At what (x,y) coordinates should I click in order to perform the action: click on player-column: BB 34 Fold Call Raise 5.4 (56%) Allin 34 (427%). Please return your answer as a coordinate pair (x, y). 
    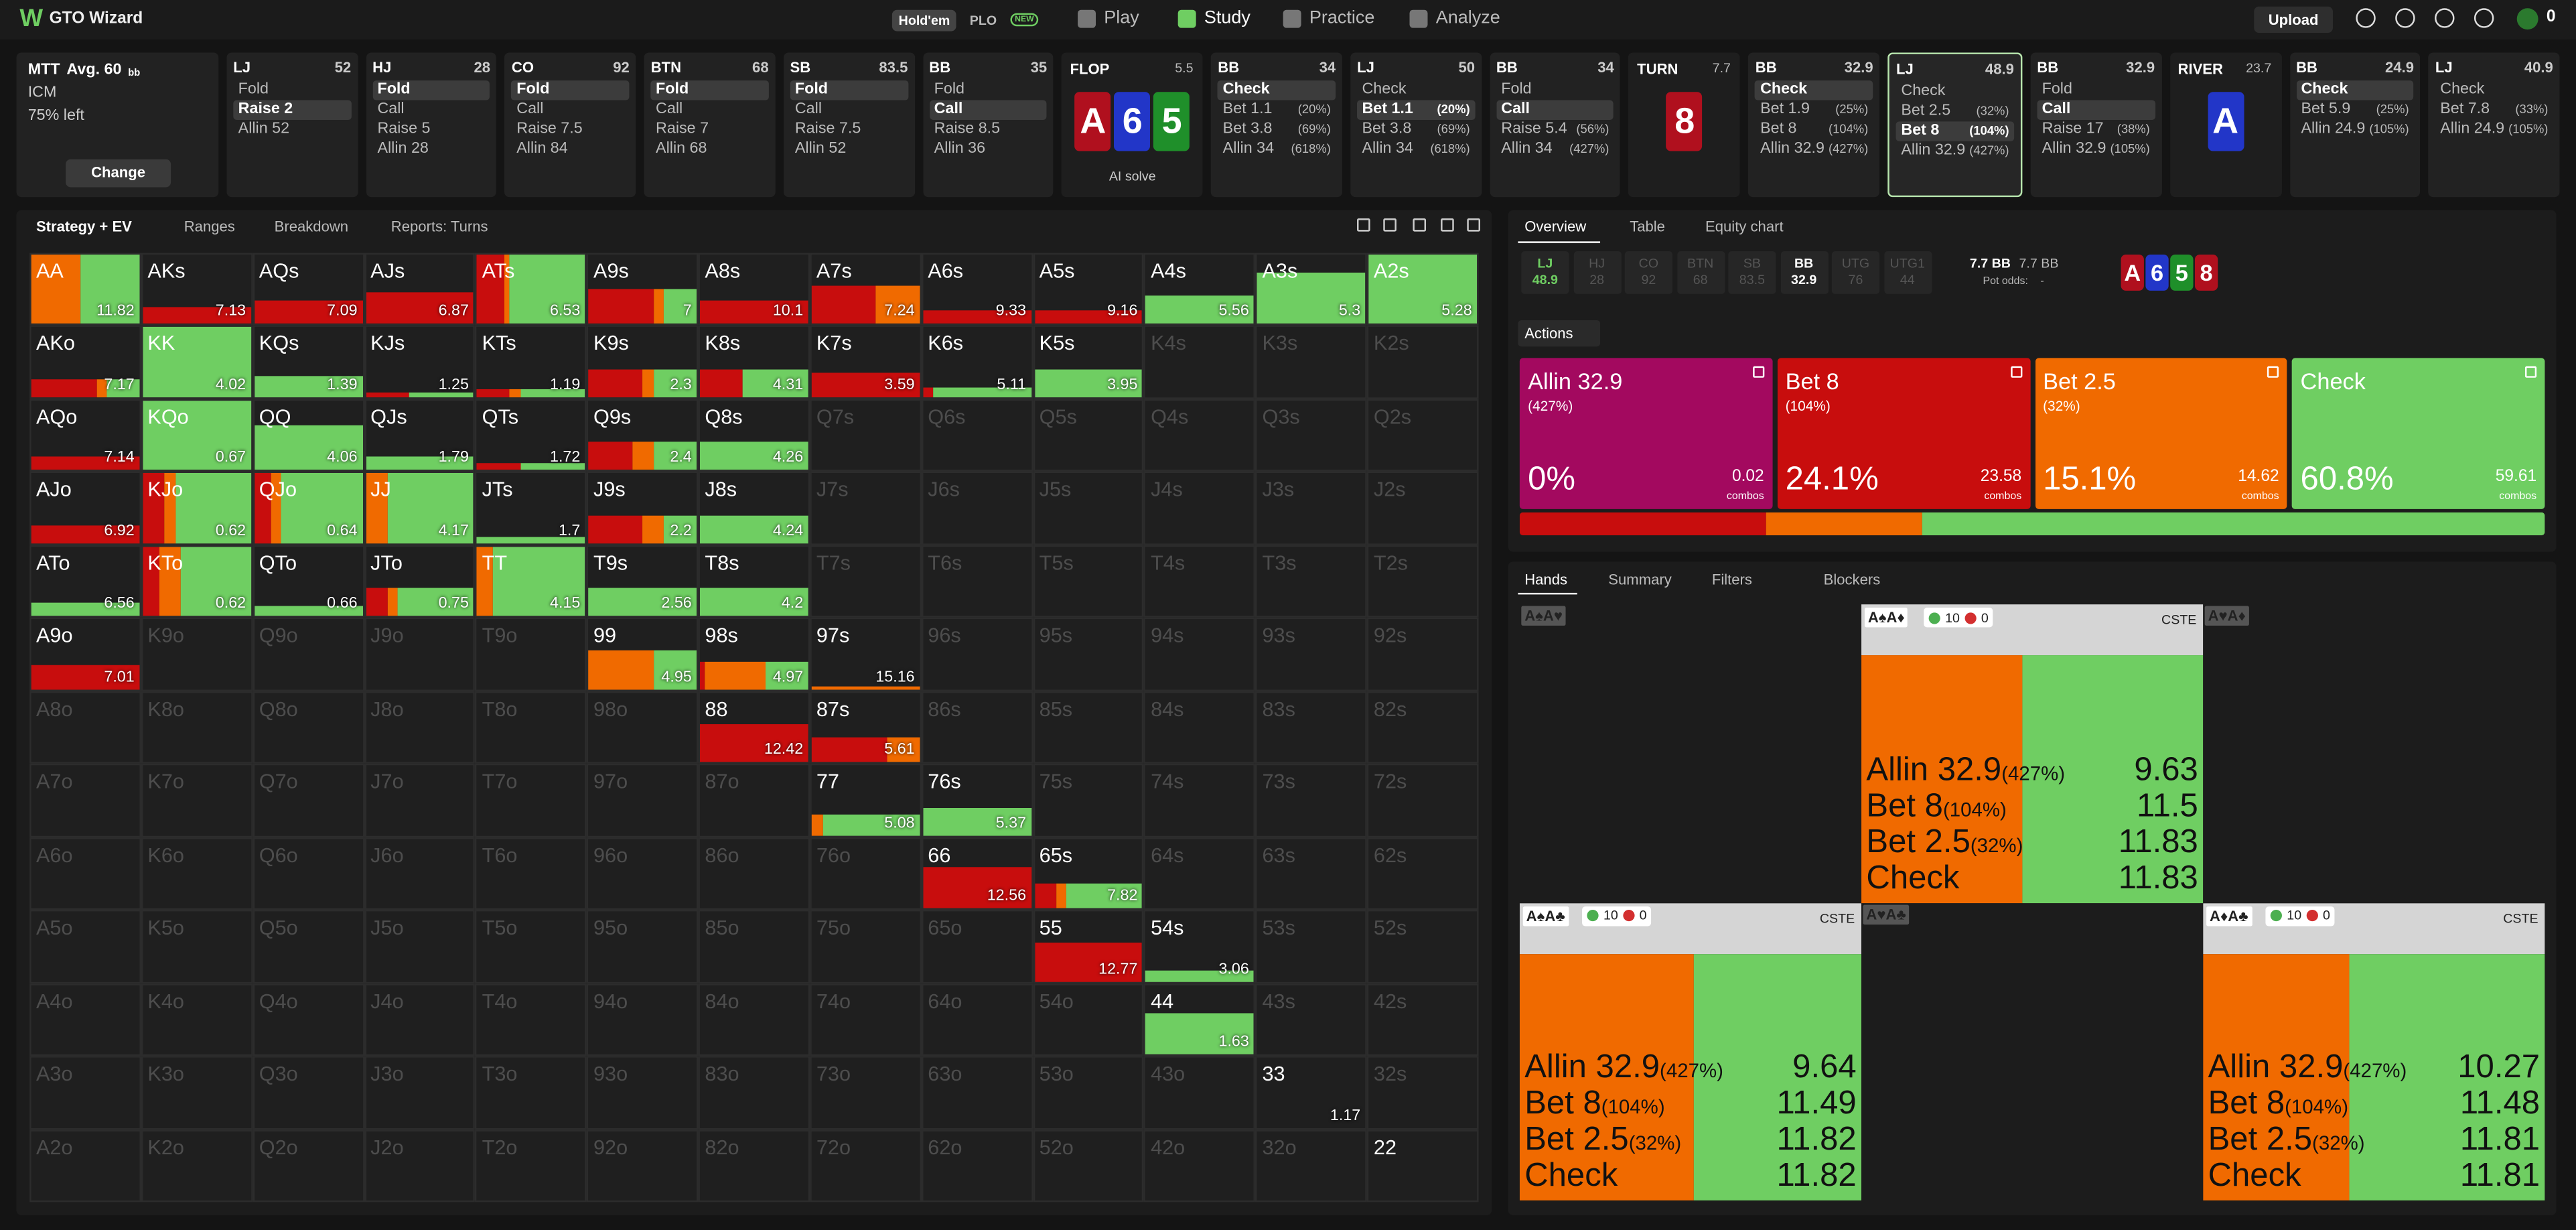
    Looking at the image, I should click on (1555, 125).